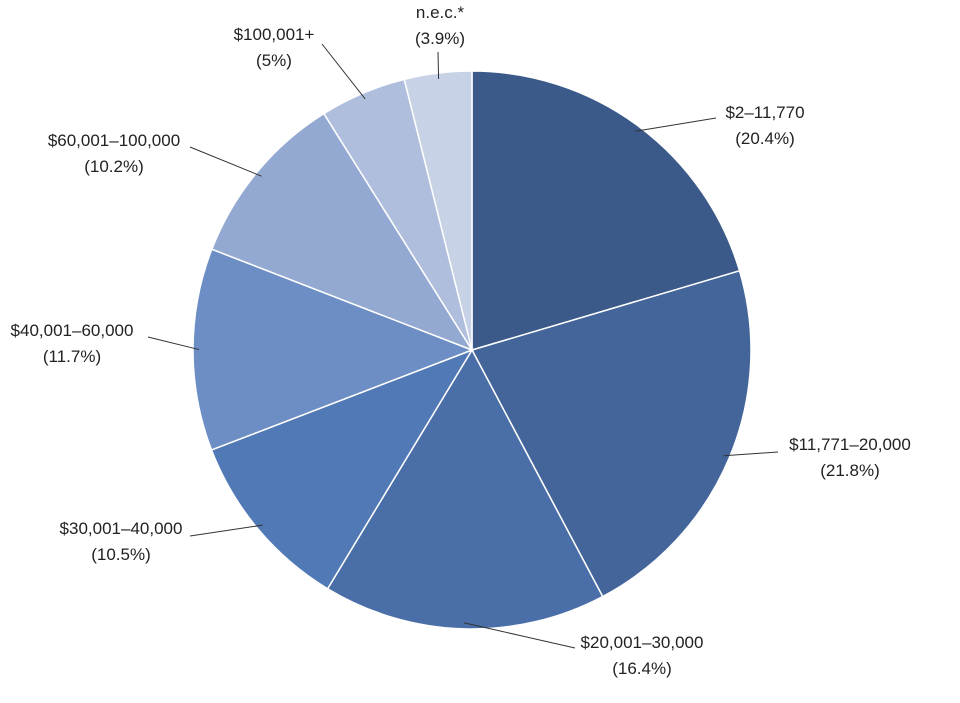  What do you see at coordinates (438, 210) in the screenshot?
I see `pie-slice-n-e-c` at bounding box center [438, 210].